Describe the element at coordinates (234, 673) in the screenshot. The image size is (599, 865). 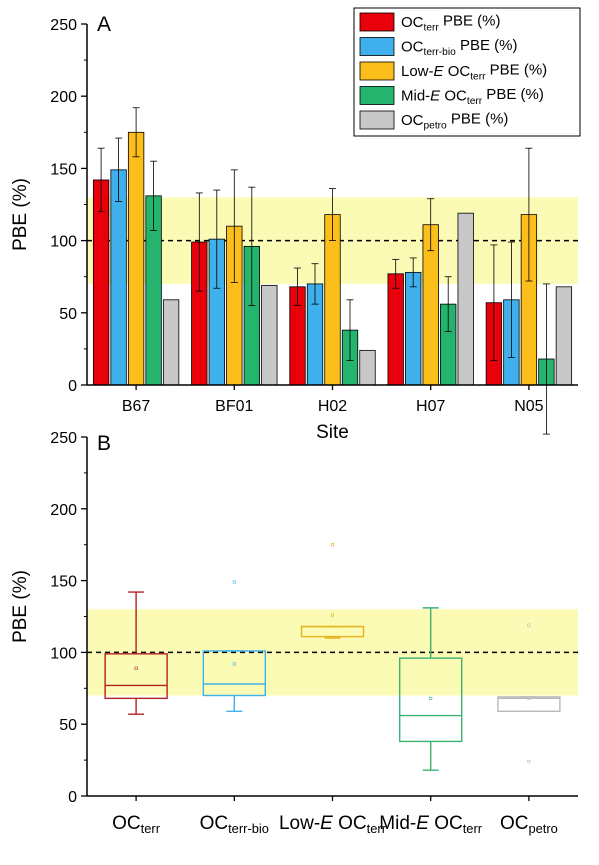
I see `box-1-iqr` at that location.